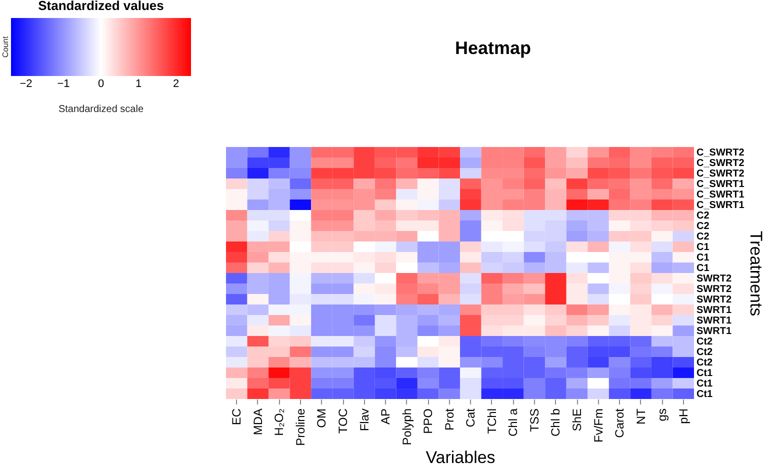  I want to click on text: Standardized scale, so click(101, 109).